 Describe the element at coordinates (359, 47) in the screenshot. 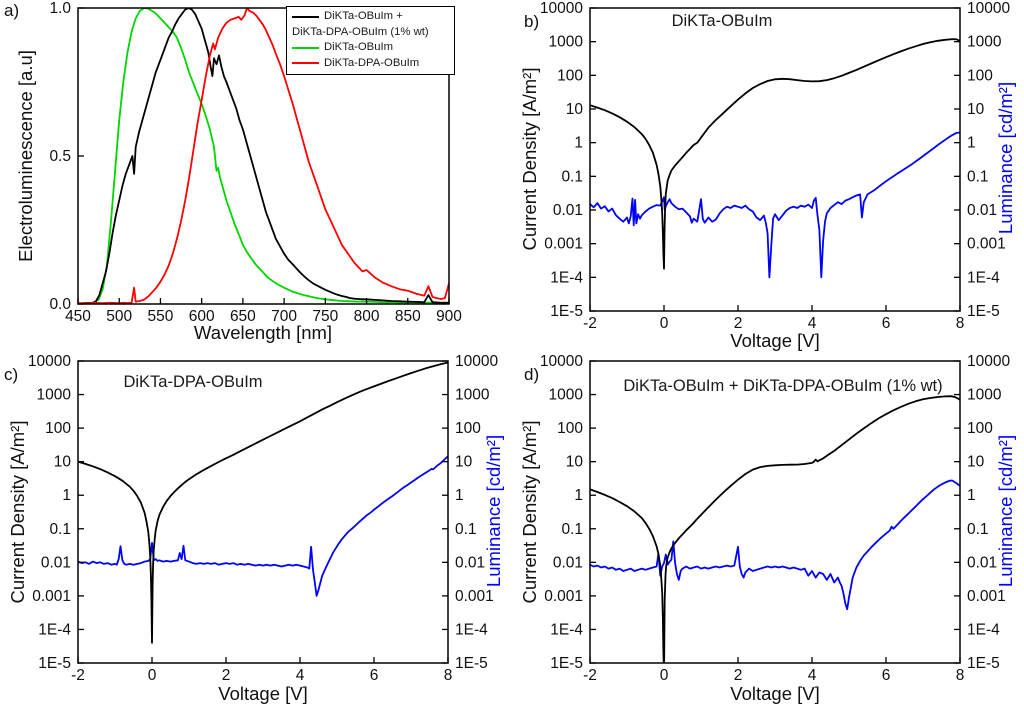

I see `legend-label: DiKTa-OBuIm` at that location.